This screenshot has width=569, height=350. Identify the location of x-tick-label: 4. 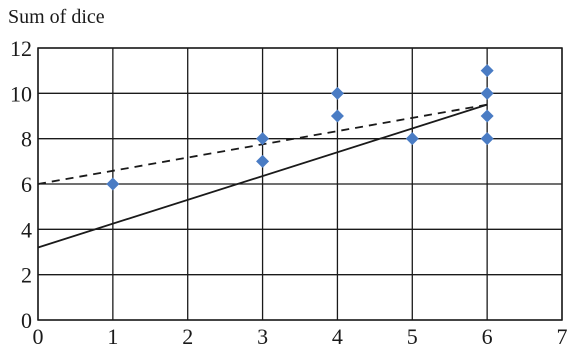
(337, 336).